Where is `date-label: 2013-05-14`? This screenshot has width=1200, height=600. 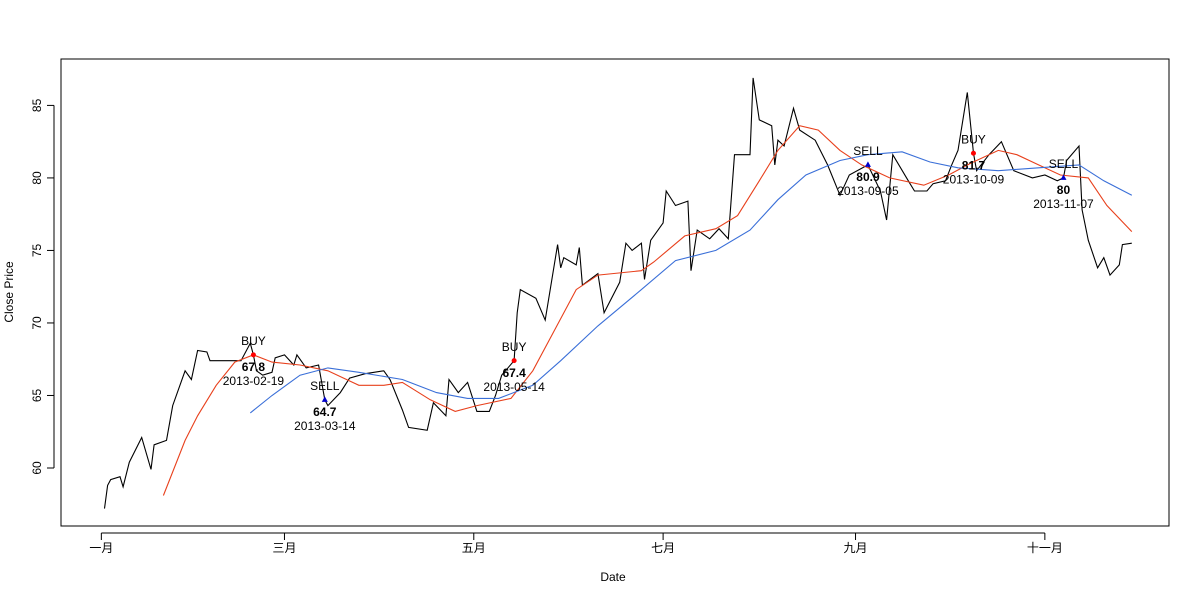 date-label: 2013-05-14 is located at coordinates (514, 387).